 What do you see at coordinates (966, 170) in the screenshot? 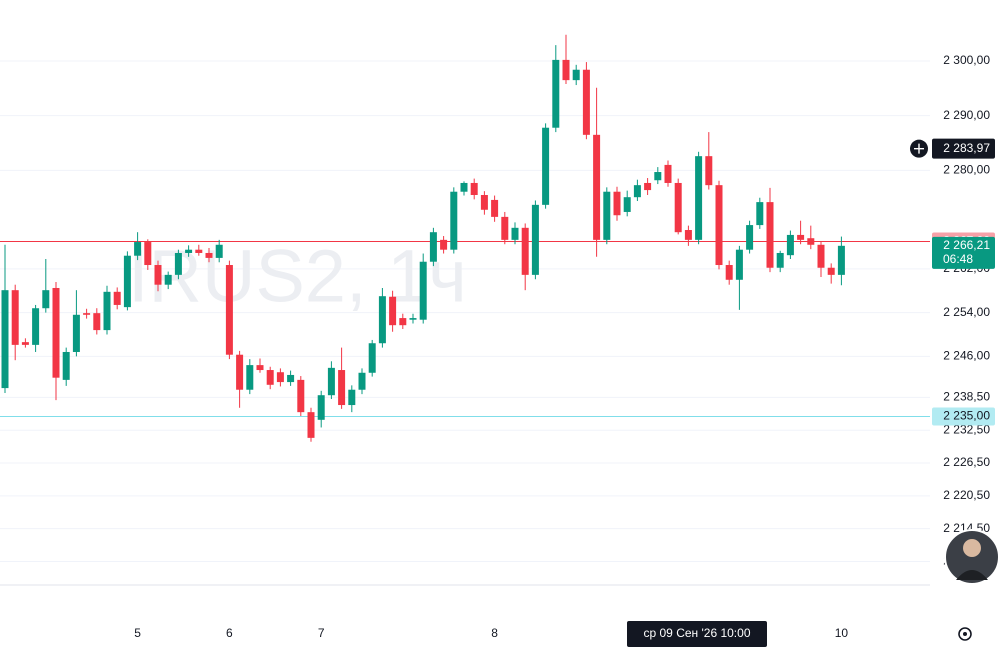
I see `y-tick-label: 2 280,00` at bounding box center [966, 170].